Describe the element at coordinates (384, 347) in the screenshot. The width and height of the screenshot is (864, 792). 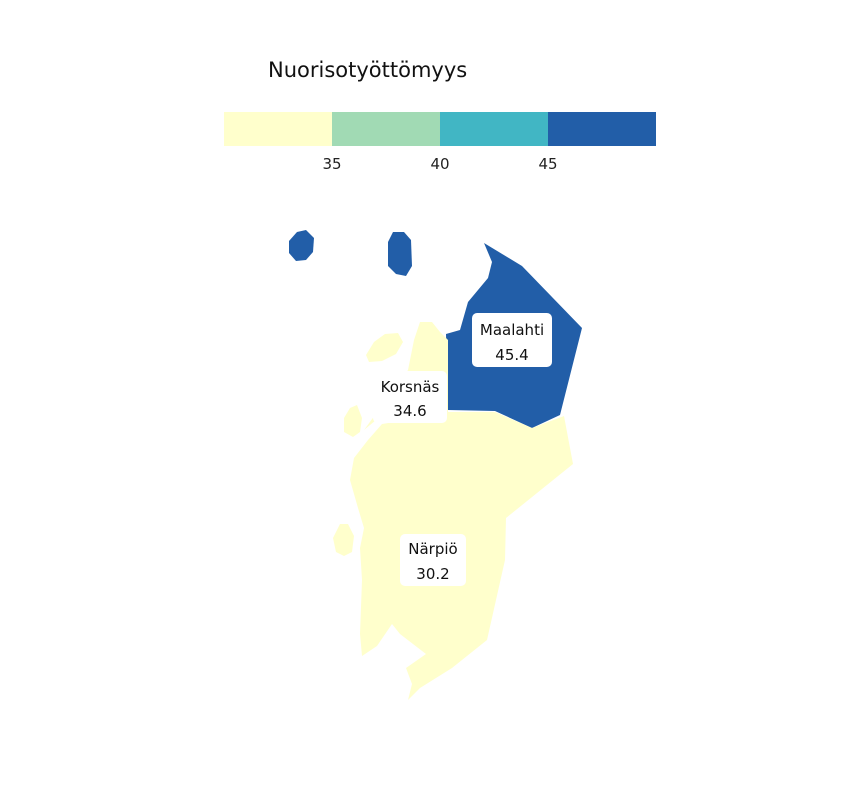
I see `korsnas-island-north` at that location.